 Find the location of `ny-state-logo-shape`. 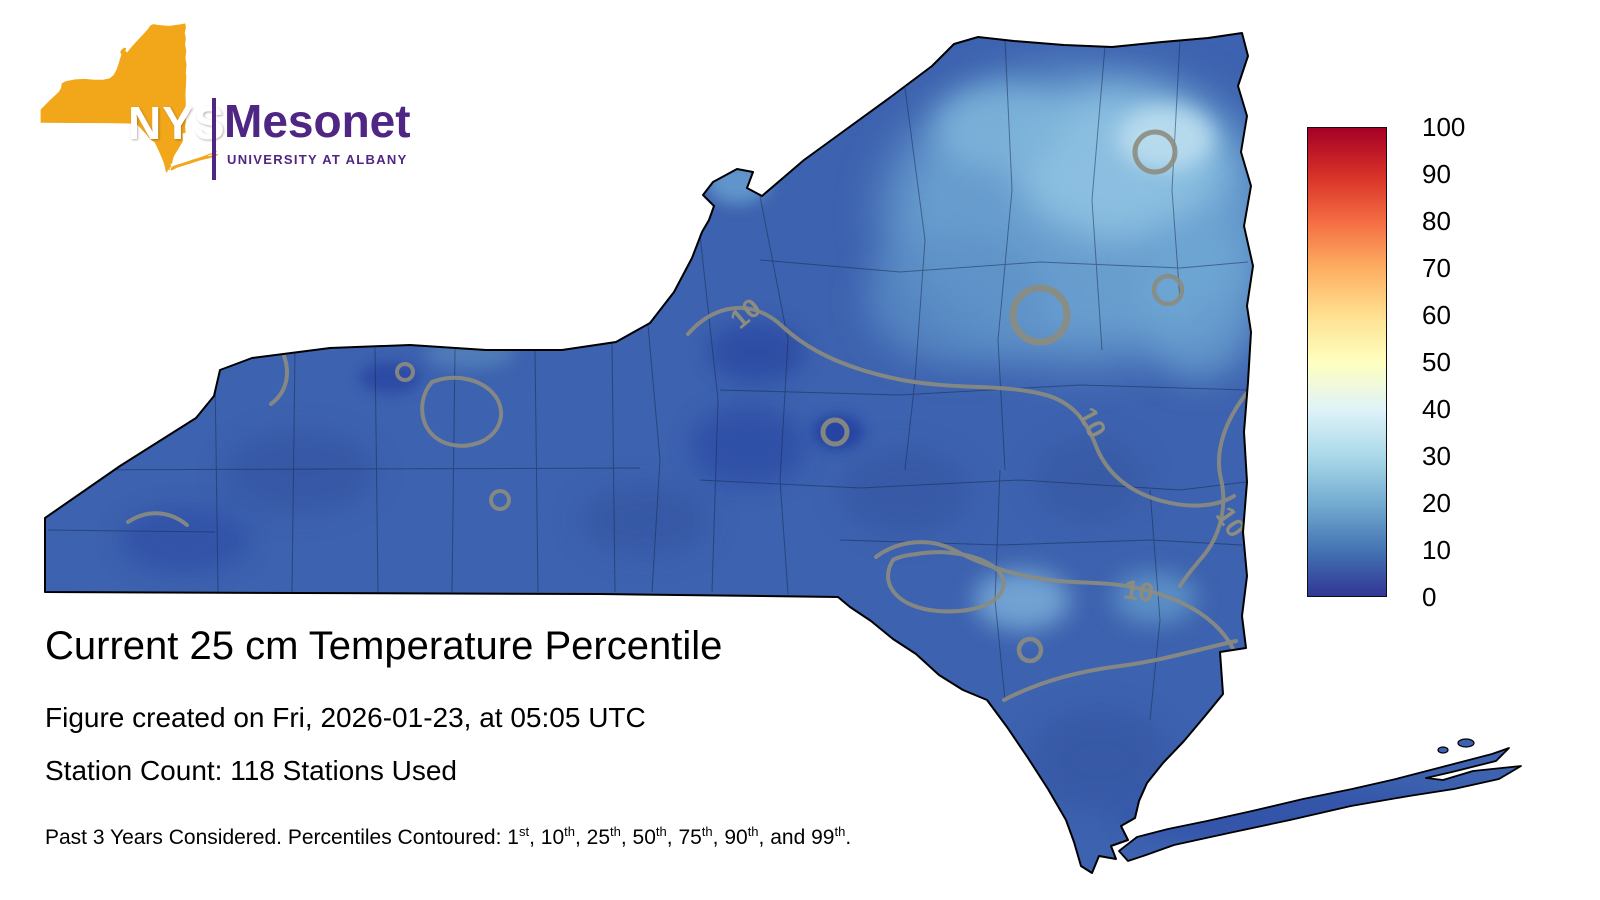

ny-state-logo-shape is located at coordinates (129, 98).